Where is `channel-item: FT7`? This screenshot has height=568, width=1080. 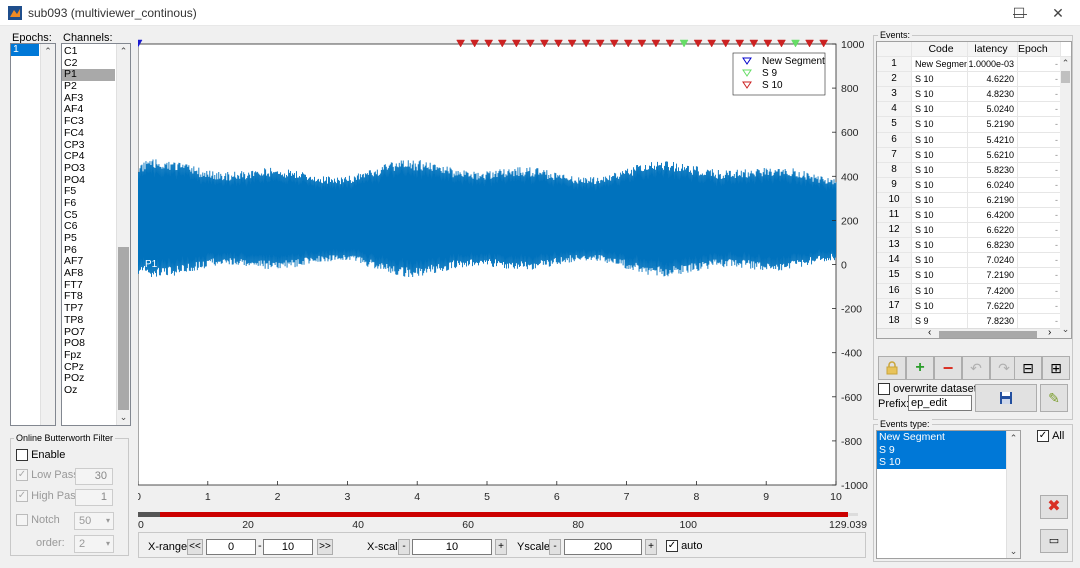 channel-item: FT7 is located at coordinates (73, 284).